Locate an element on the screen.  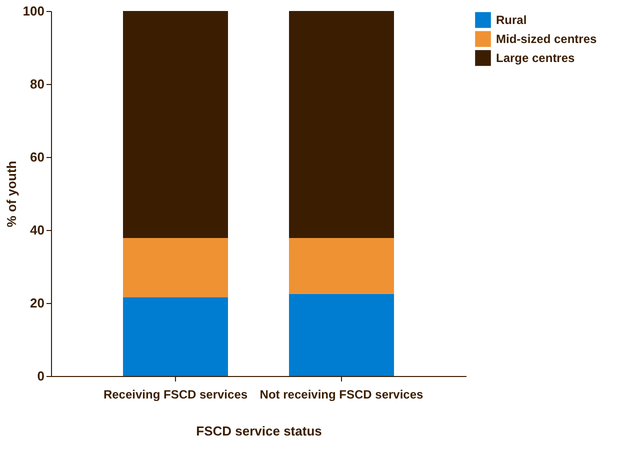
legend-label: Mid-sized centres is located at coordinates (547, 39).